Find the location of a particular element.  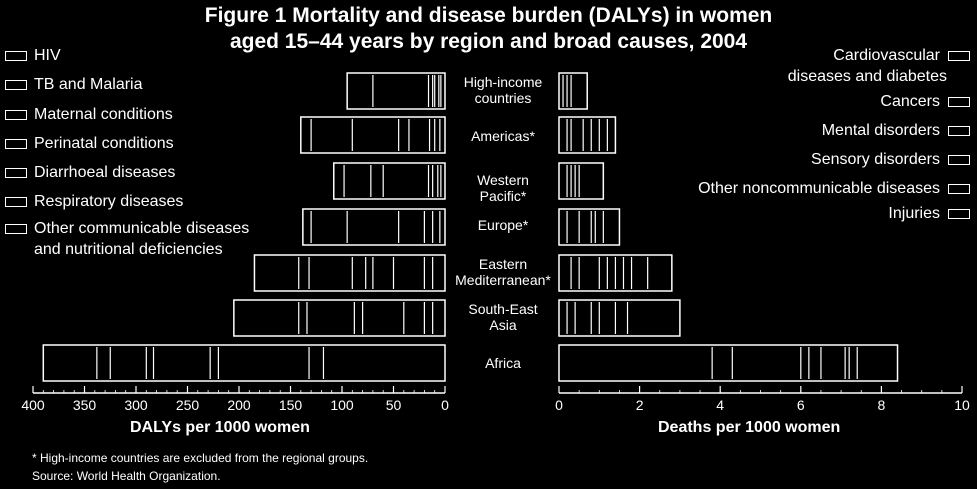

legend-perinatal: Perinatal conditions is located at coordinates (104, 143).